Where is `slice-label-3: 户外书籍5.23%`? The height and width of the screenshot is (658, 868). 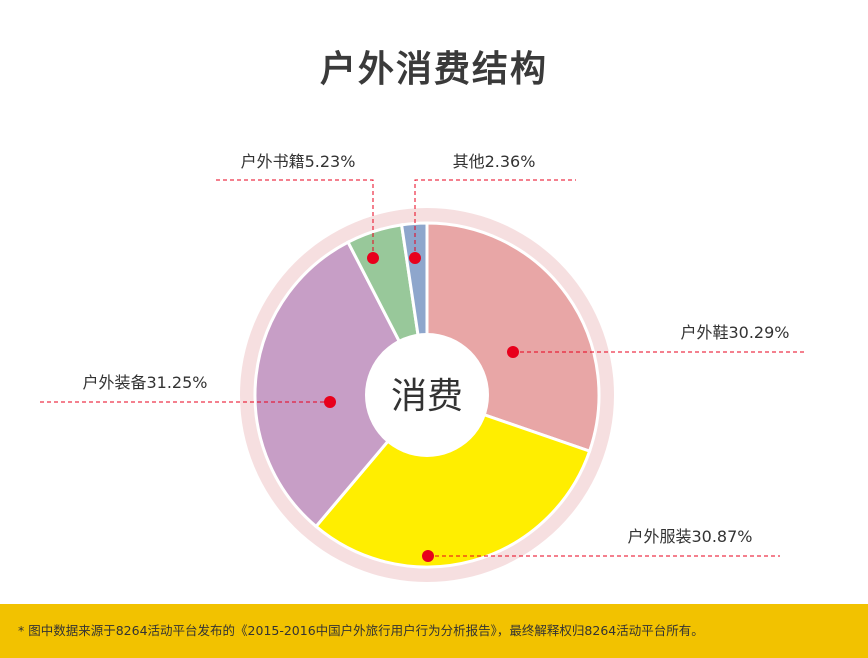 slice-label-3: 户外书籍5.23% is located at coordinates (298, 161).